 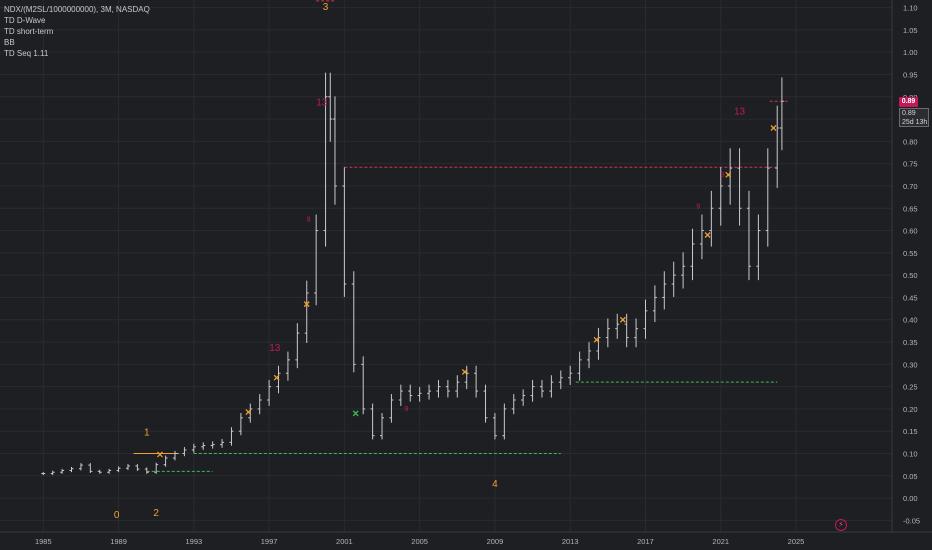 What do you see at coordinates (910, 74) in the screenshot?
I see `y-tick-label: 0.95` at bounding box center [910, 74].